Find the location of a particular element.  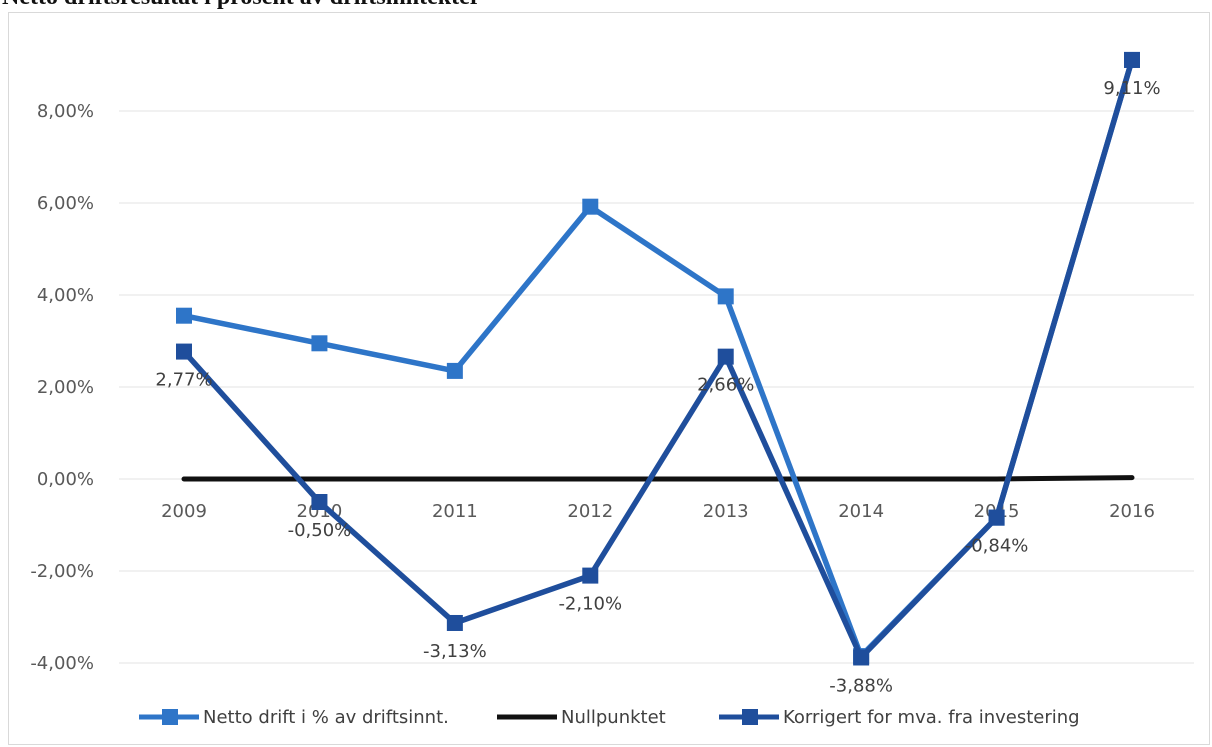

data-label: -0,84% is located at coordinates (997, 546).